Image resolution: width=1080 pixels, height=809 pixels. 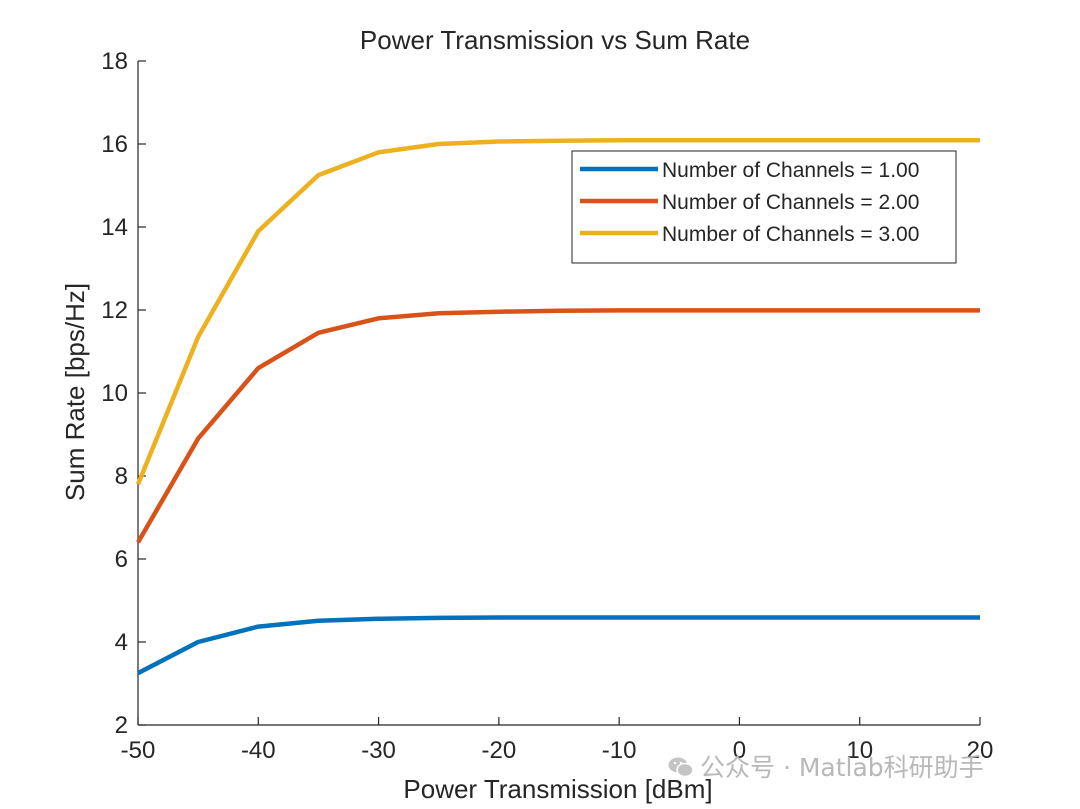 What do you see at coordinates (114, 393) in the screenshot?
I see `y-tick-label: 10` at bounding box center [114, 393].